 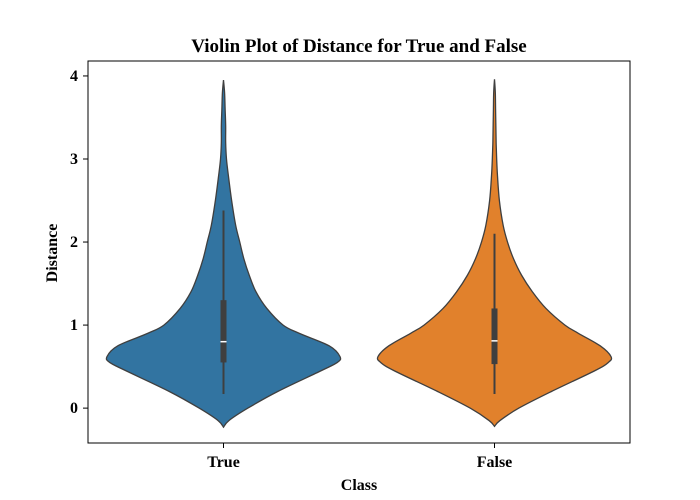 What do you see at coordinates (74, 76) in the screenshot?
I see `y-tick-label: 4` at bounding box center [74, 76].